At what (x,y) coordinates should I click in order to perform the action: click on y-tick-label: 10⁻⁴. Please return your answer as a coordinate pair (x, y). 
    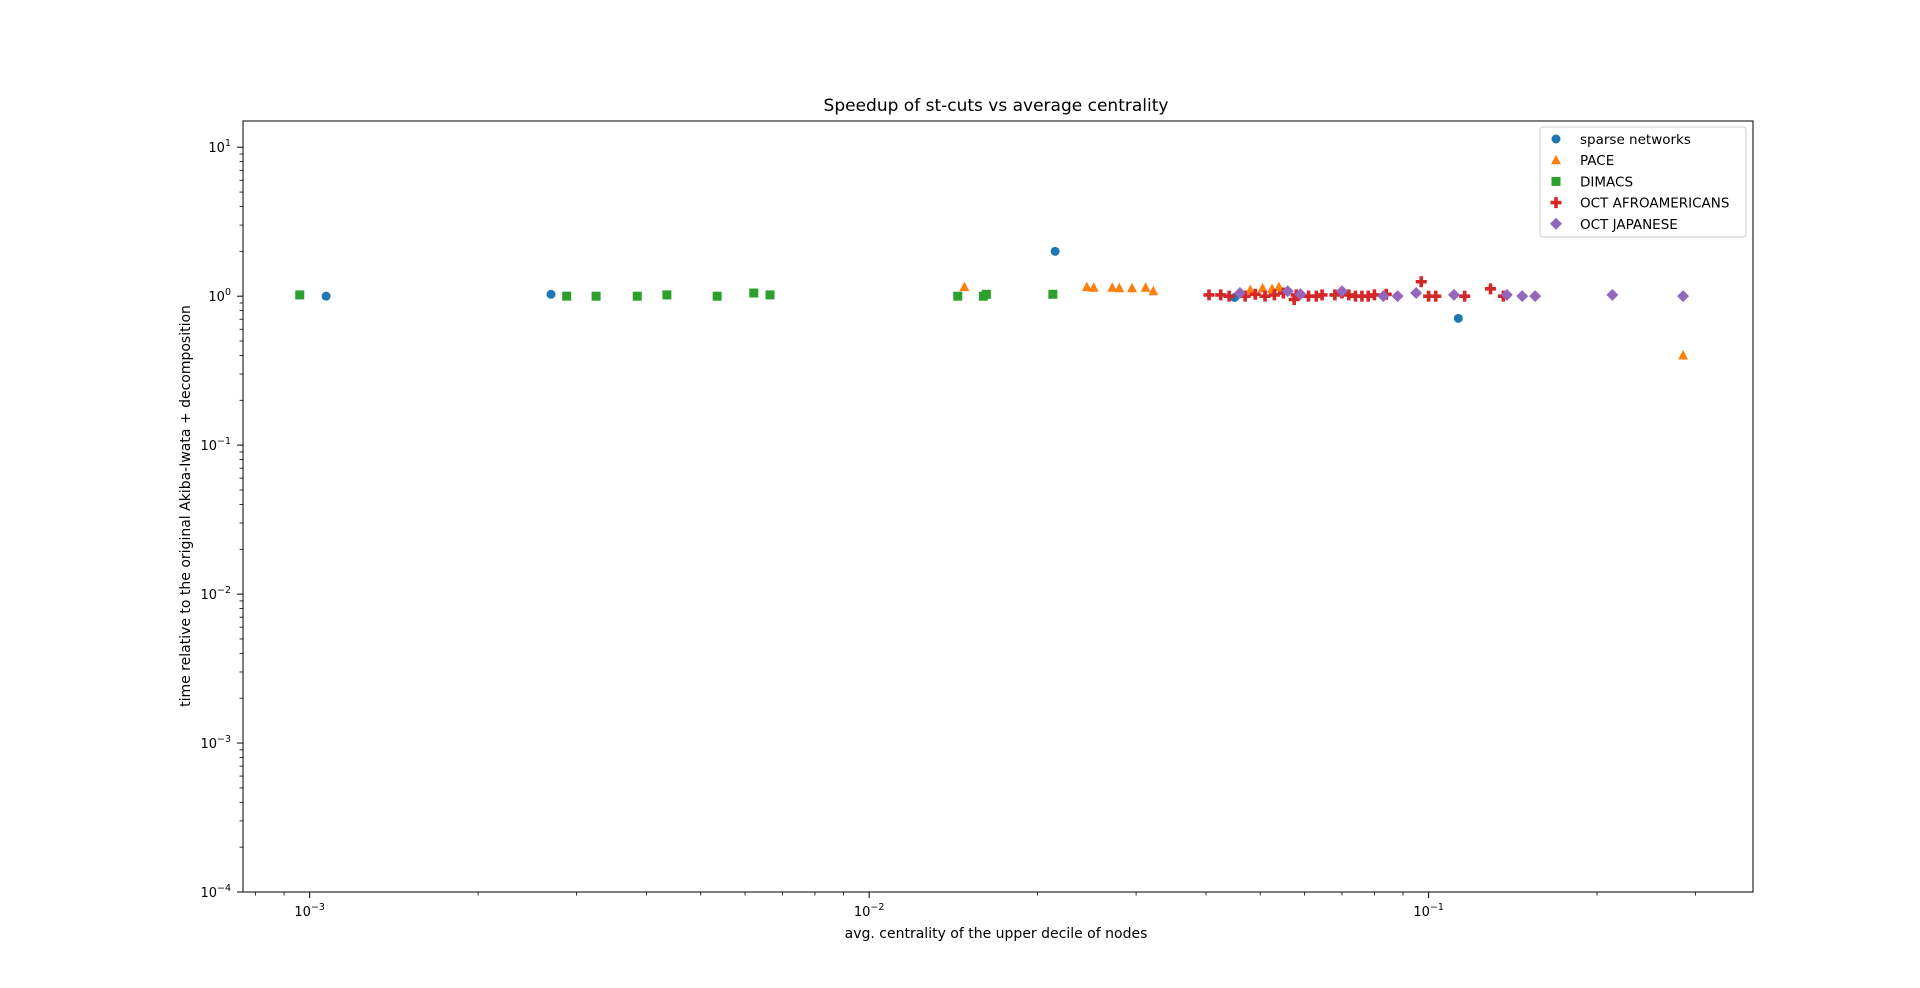
    Looking at the image, I should click on (215, 892).